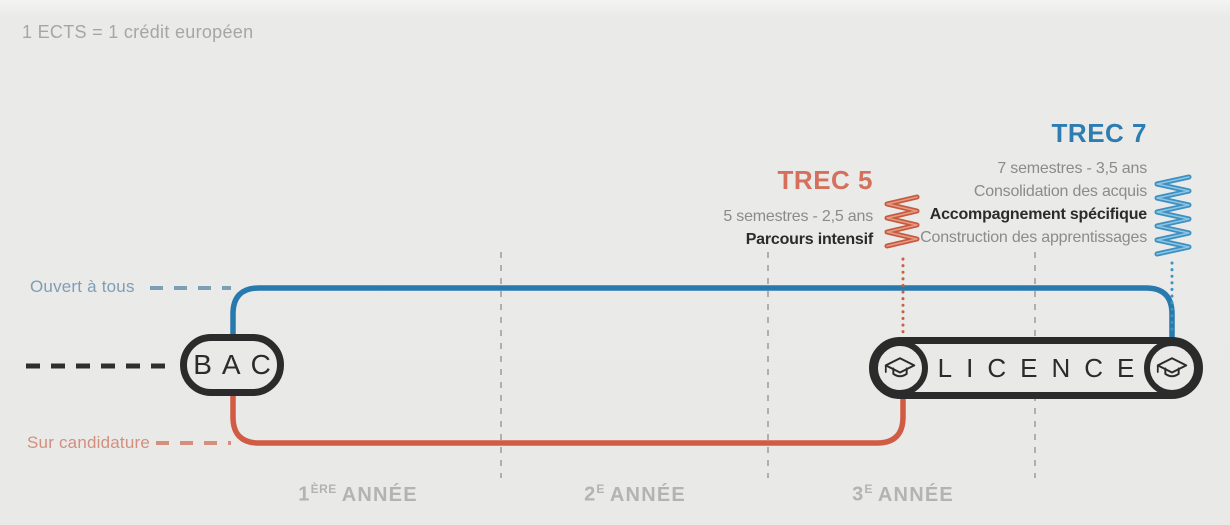 The image size is (1230, 525). I want to click on trec5-orange-path, so click(568, 420).